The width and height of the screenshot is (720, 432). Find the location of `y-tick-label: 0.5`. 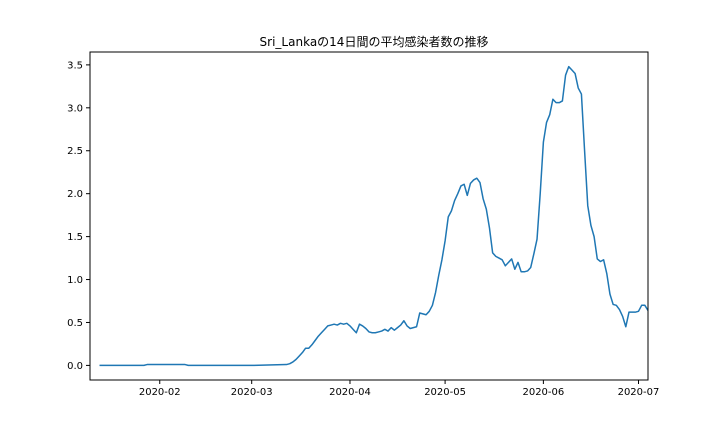

y-tick-label: 0.5 is located at coordinates (75, 323).